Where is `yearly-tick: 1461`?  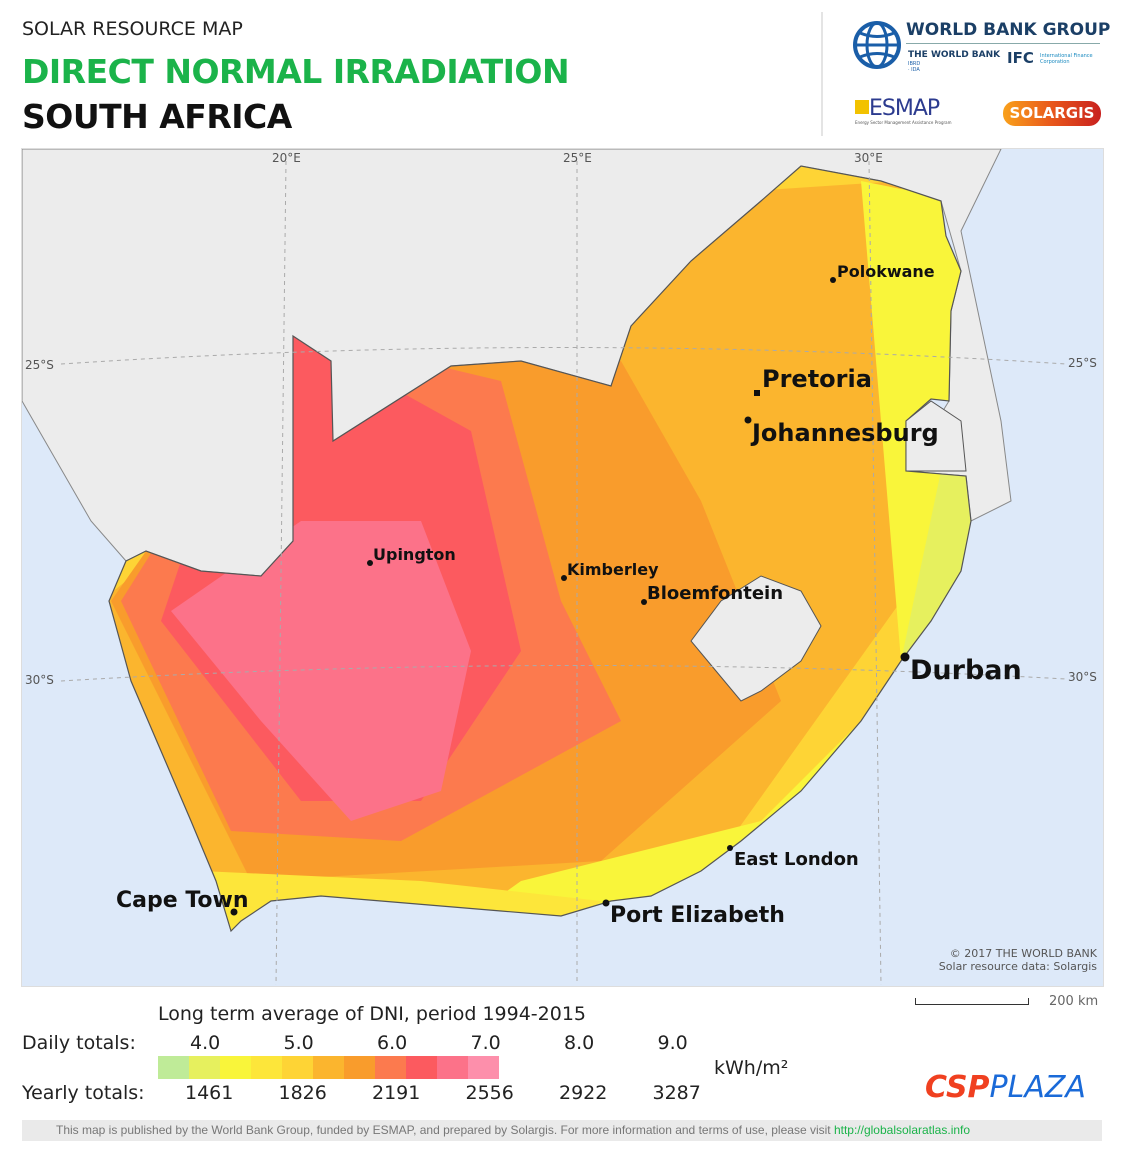
yearly-tick: 1461 is located at coordinates (209, 1093).